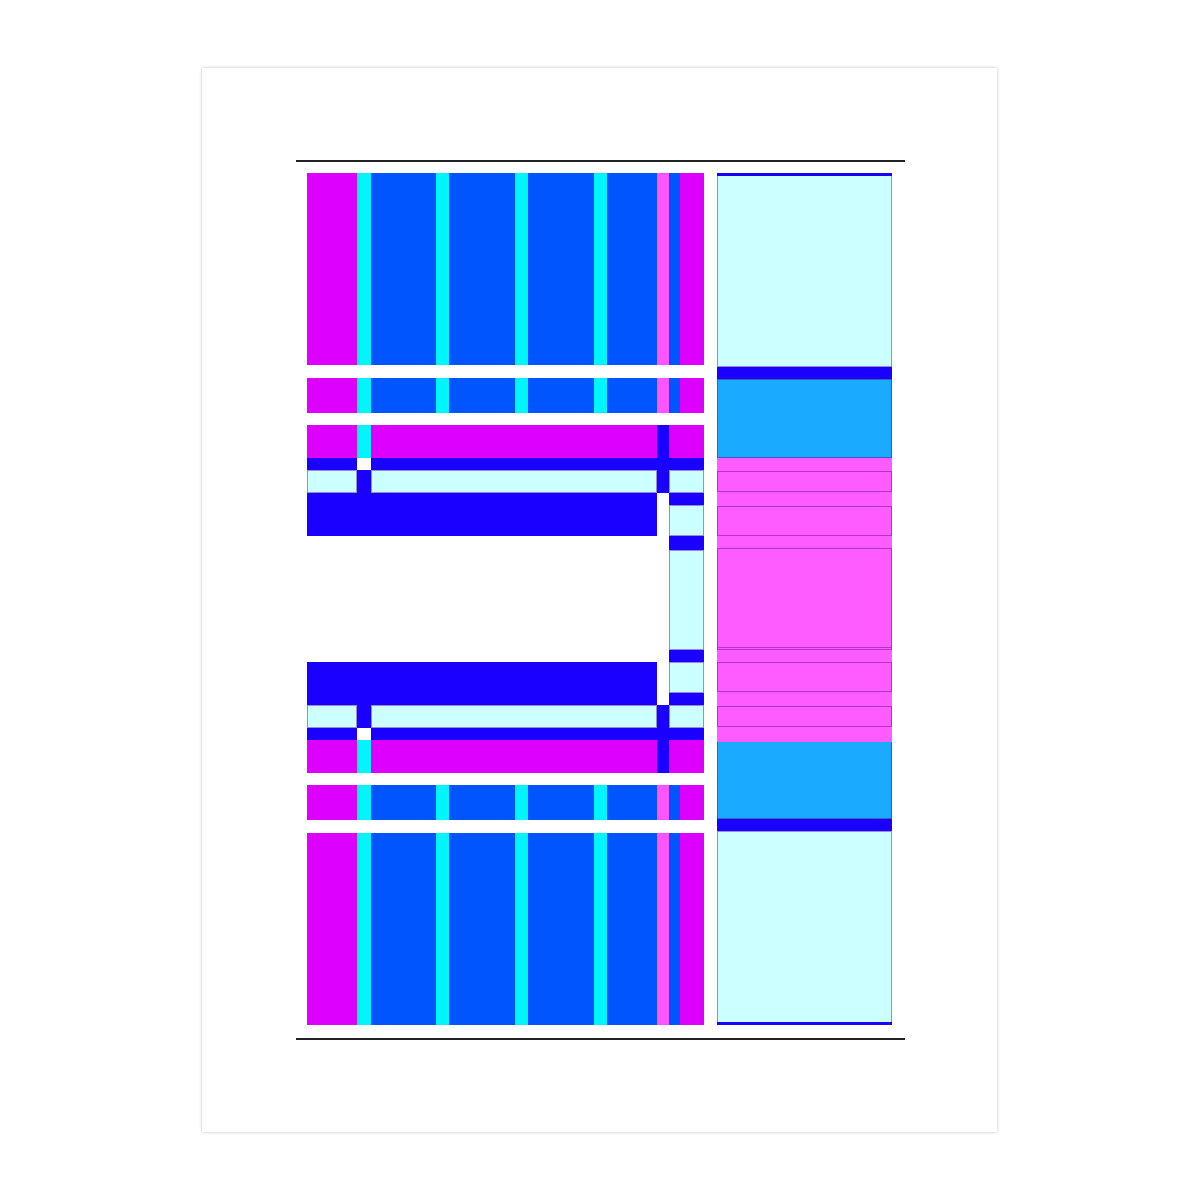  I want to click on bottom-rule, so click(600, 1039).